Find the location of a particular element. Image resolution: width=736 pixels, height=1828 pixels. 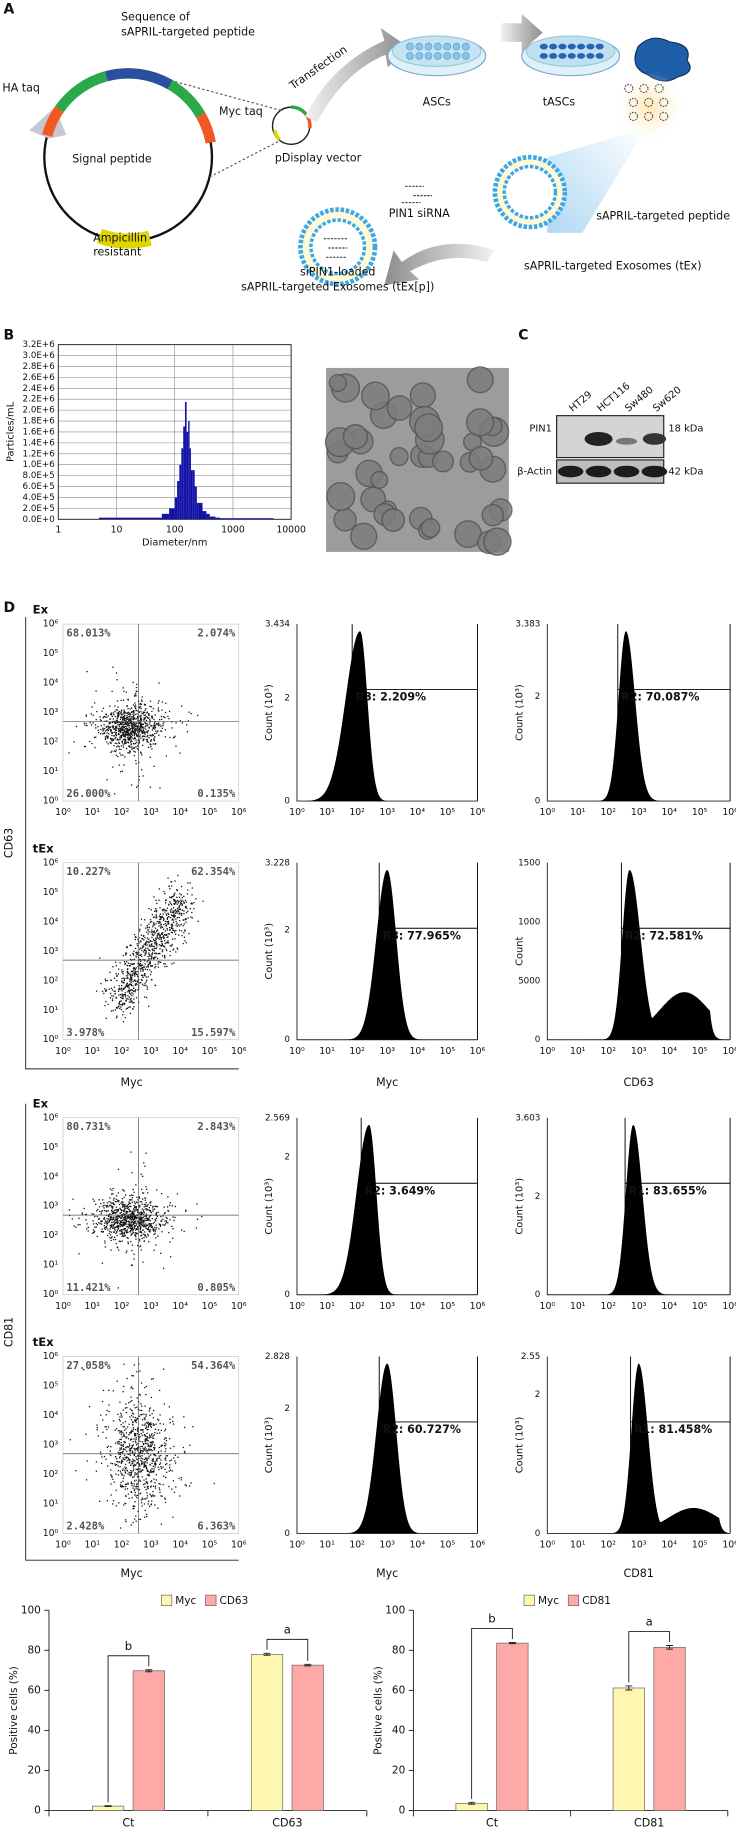

x-tick-label: 10² is located at coordinates (122, 1306).